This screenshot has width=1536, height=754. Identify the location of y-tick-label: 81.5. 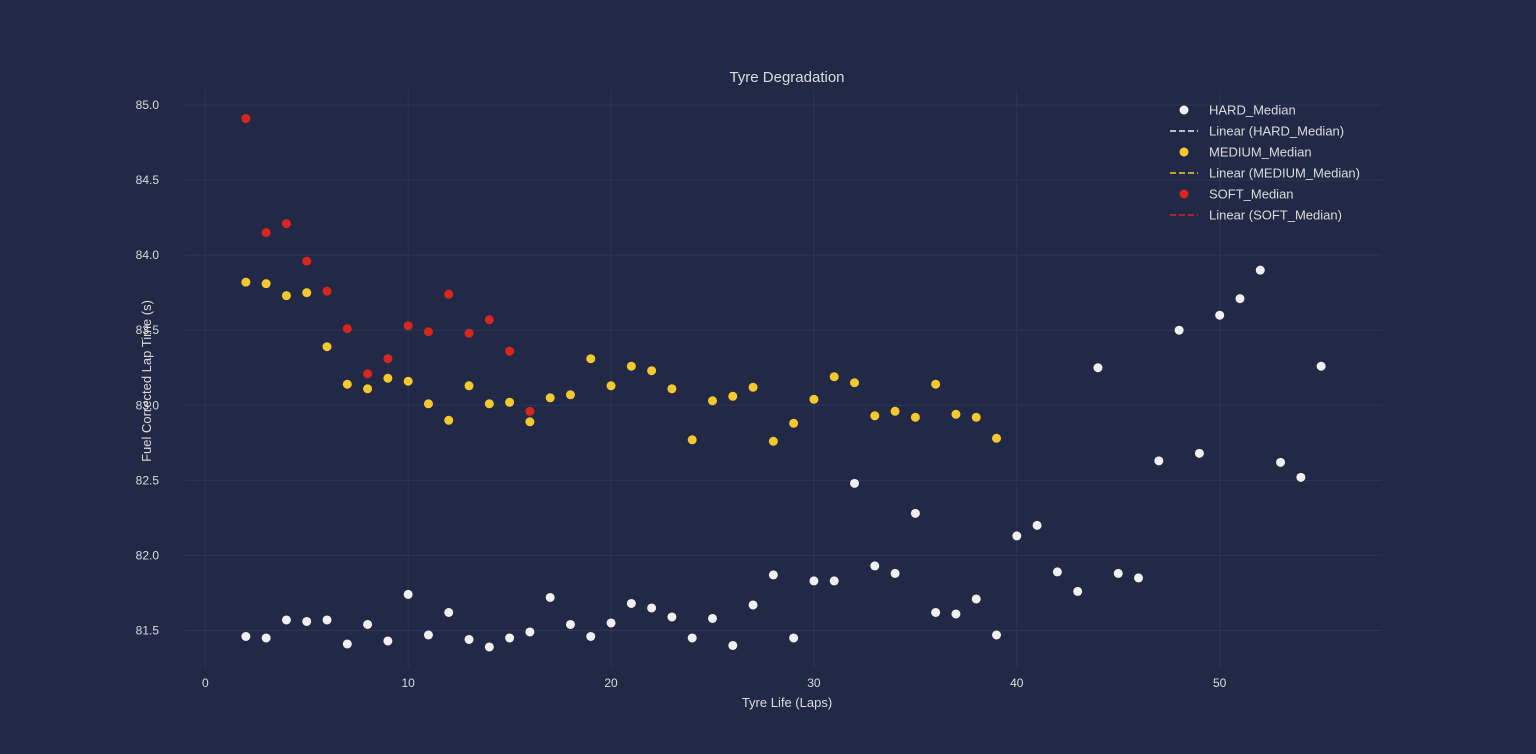
(148, 630).